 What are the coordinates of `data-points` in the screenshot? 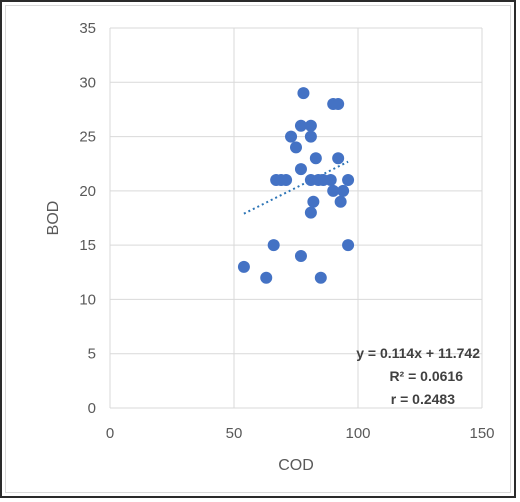 It's located at (296, 185).